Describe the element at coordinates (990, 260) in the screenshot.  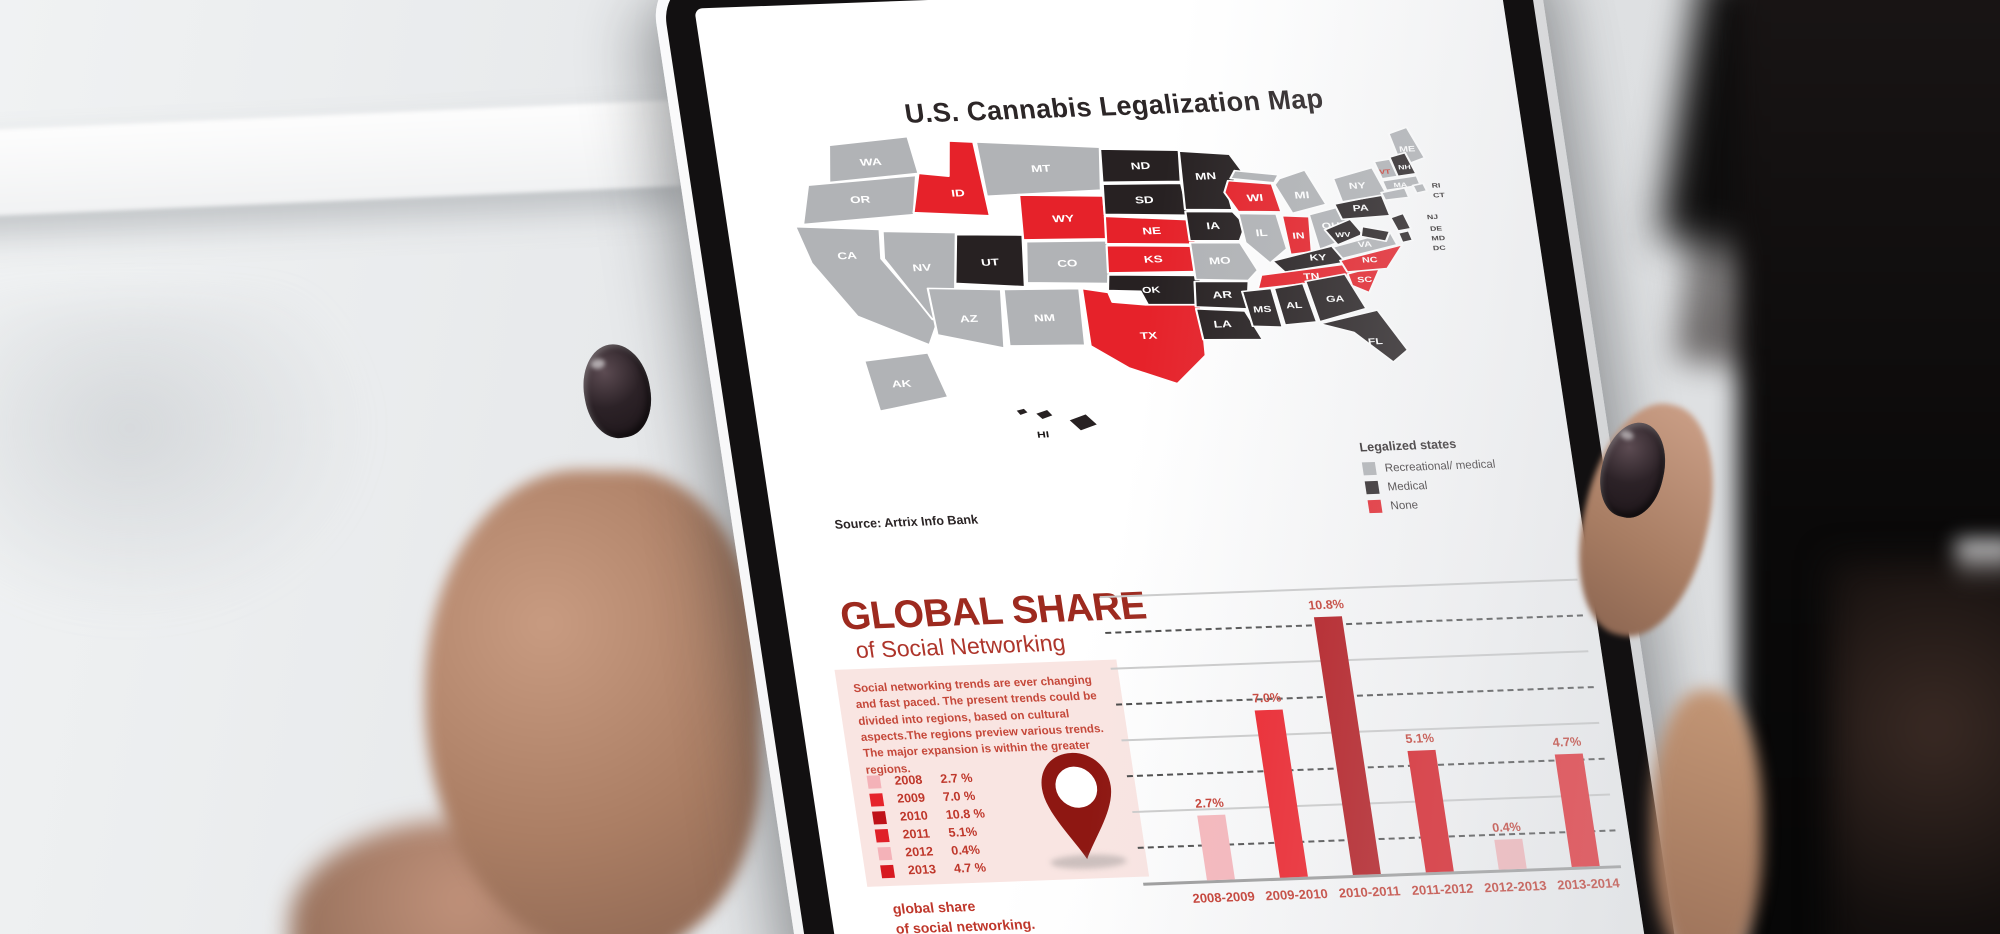
I see `state-UT` at that location.